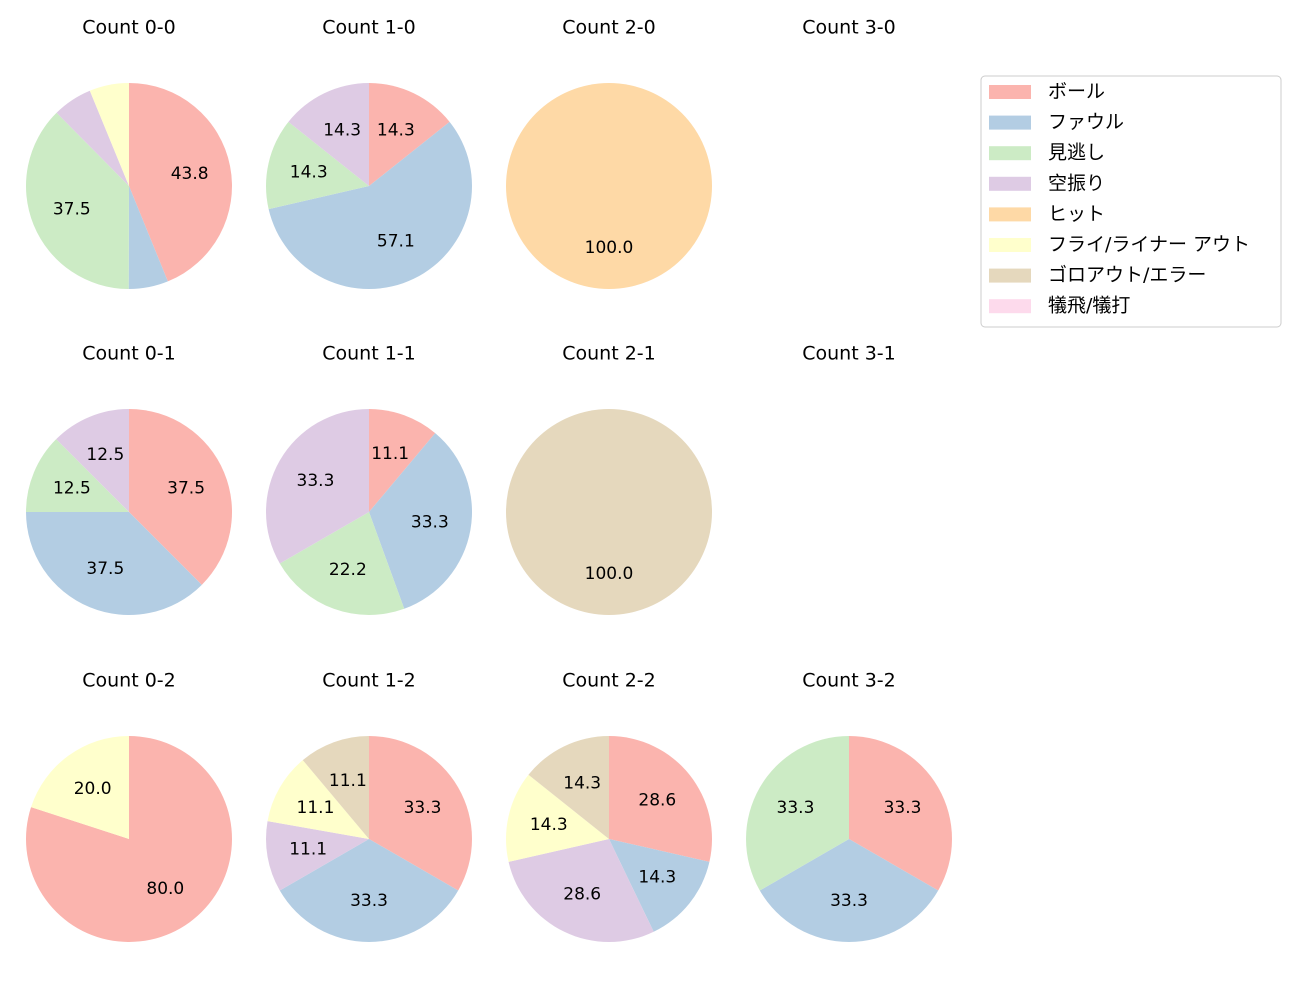 Image resolution: width=1300 pixels, height=1000 pixels. What do you see at coordinates (369, 28) in the screenshot?
I see `chart-title: Count 1-0` at bounding box center [369, 28].